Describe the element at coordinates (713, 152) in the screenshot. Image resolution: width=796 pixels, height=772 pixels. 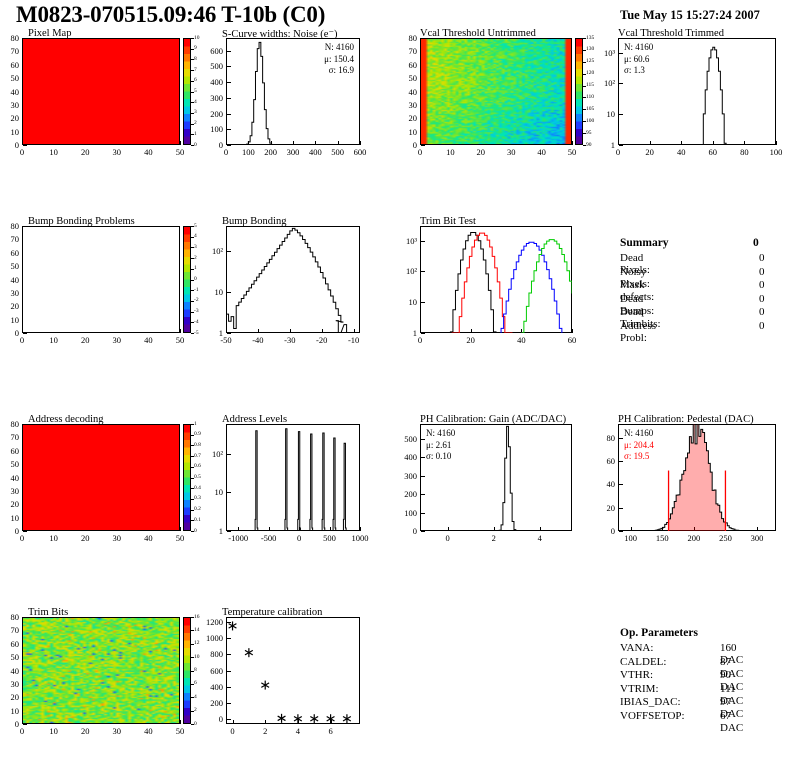
I see `x-tick-label: 60` at that location.